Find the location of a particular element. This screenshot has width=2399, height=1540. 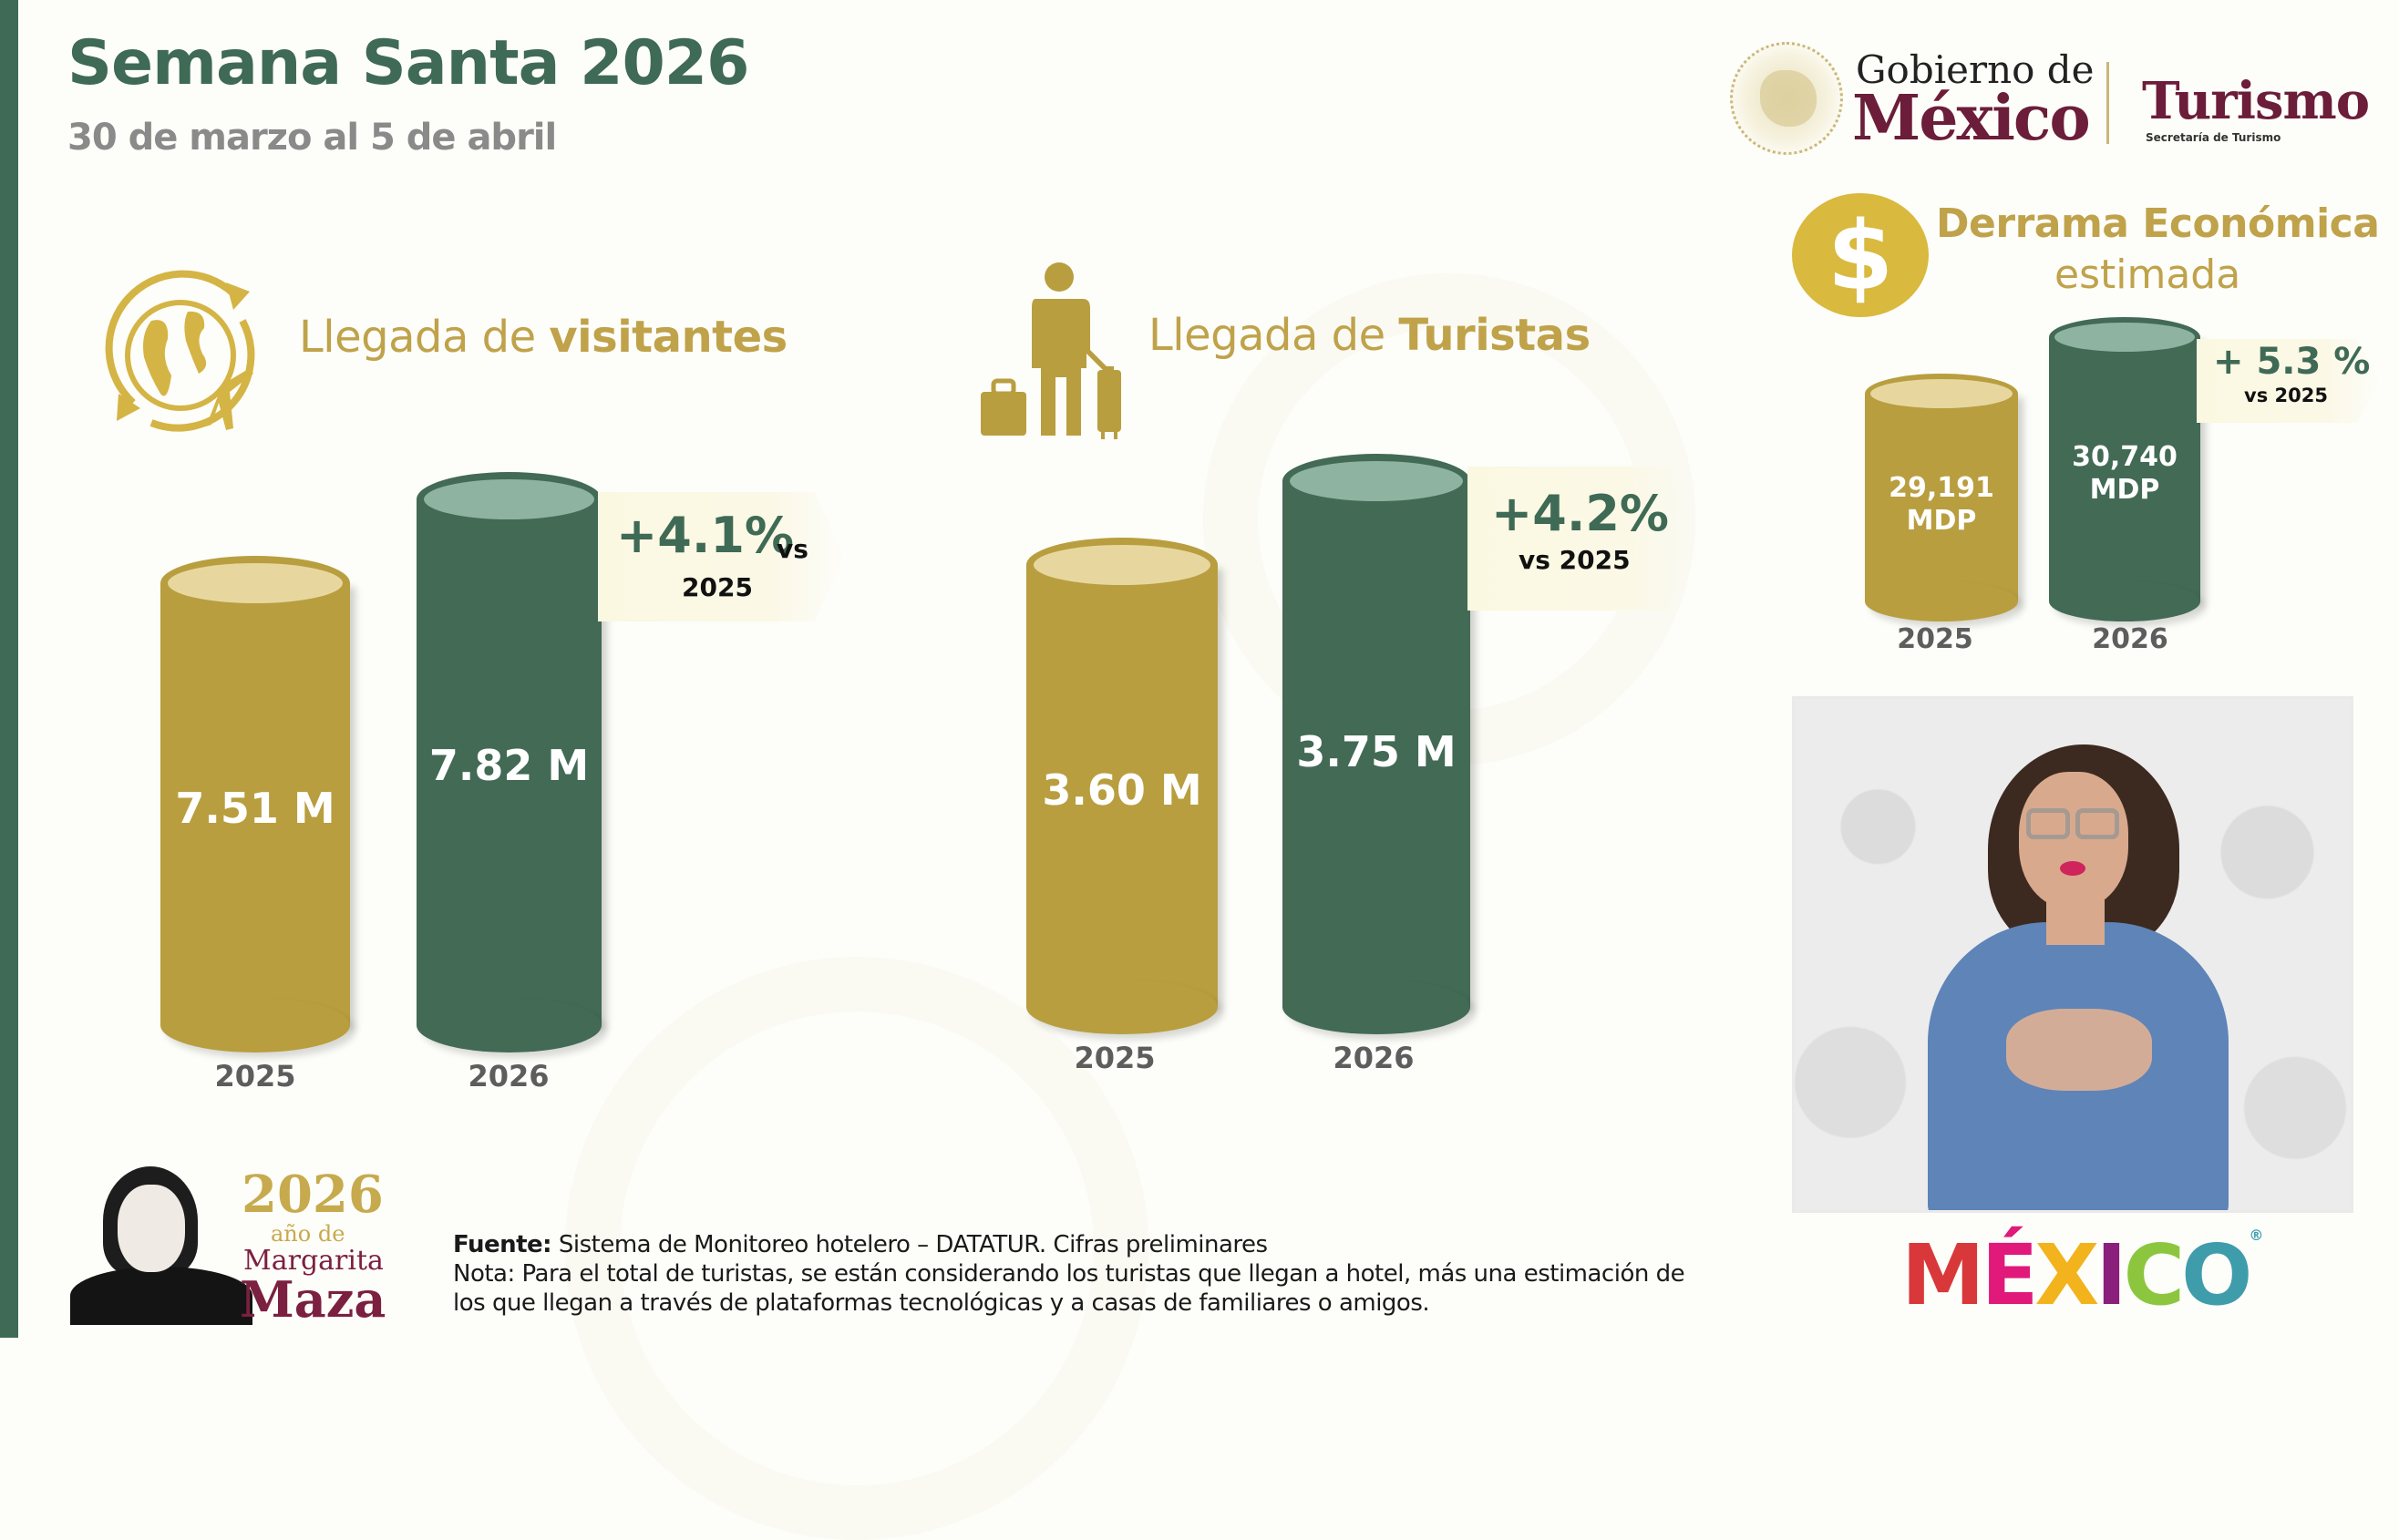

change-vs: vs is located at coordinates (792, 549).